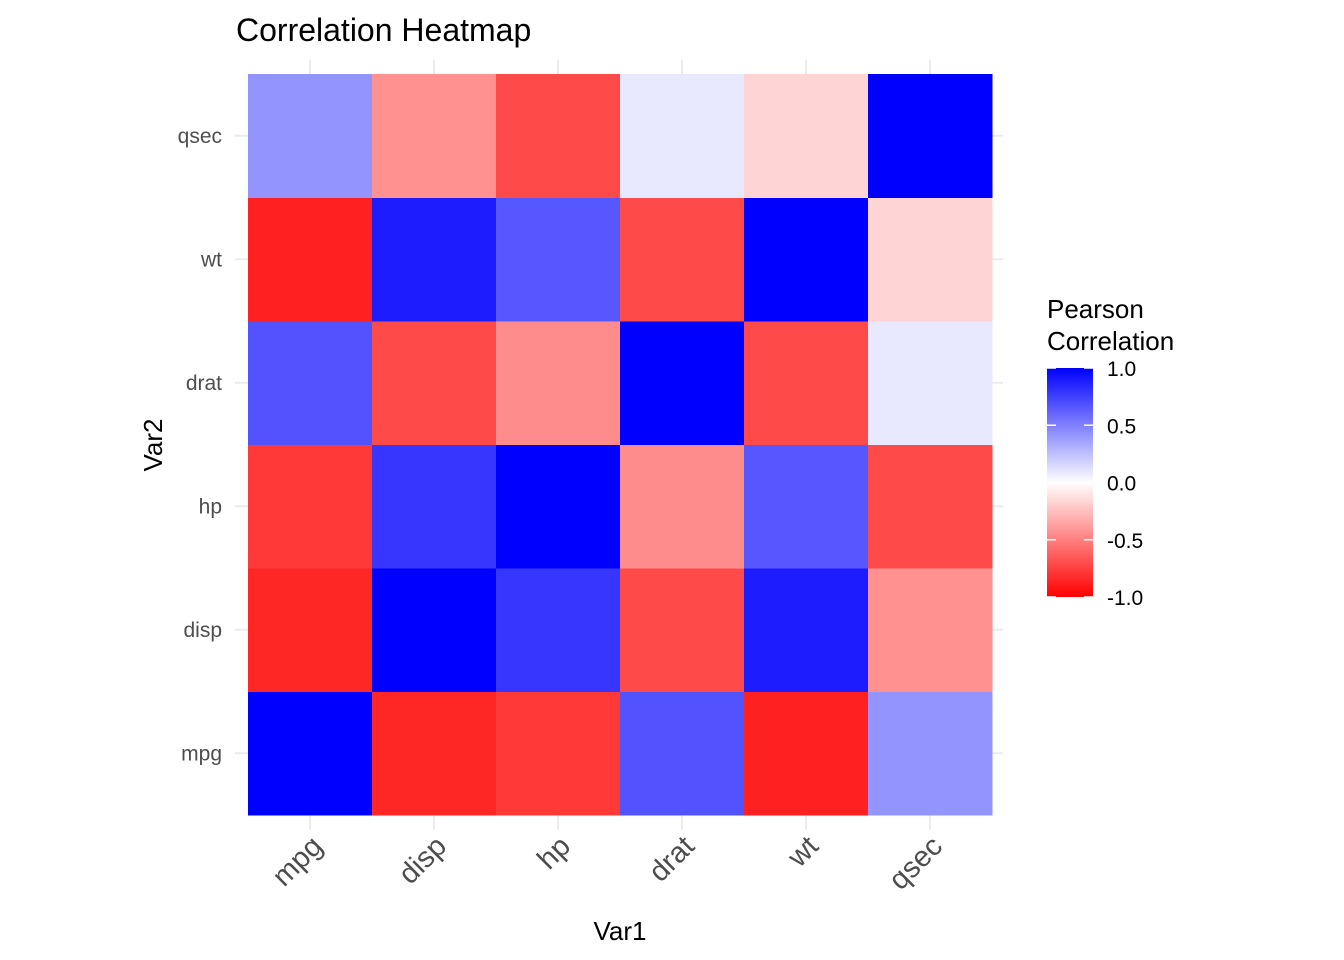 The image size is (1344, 960). I want to click on cell-drat-mpg, so click(682, 753).